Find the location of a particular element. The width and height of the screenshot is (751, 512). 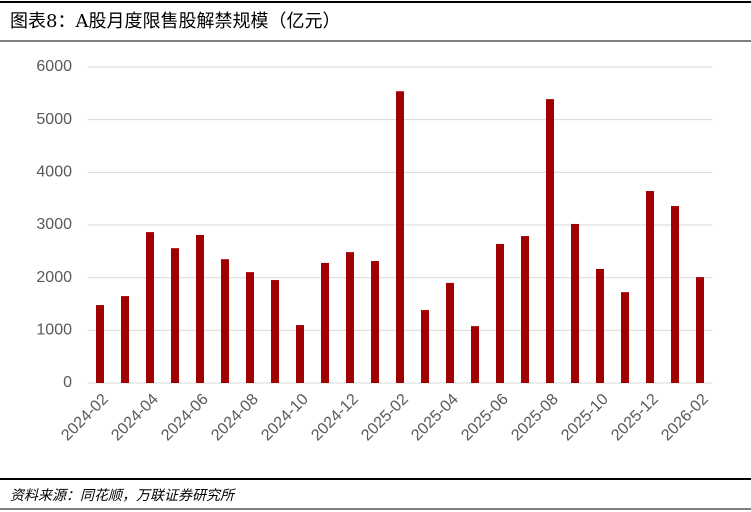

chart-title: 图表8：A股月度限售股解禁规模（亿元） is located at coordinates (175, 21).